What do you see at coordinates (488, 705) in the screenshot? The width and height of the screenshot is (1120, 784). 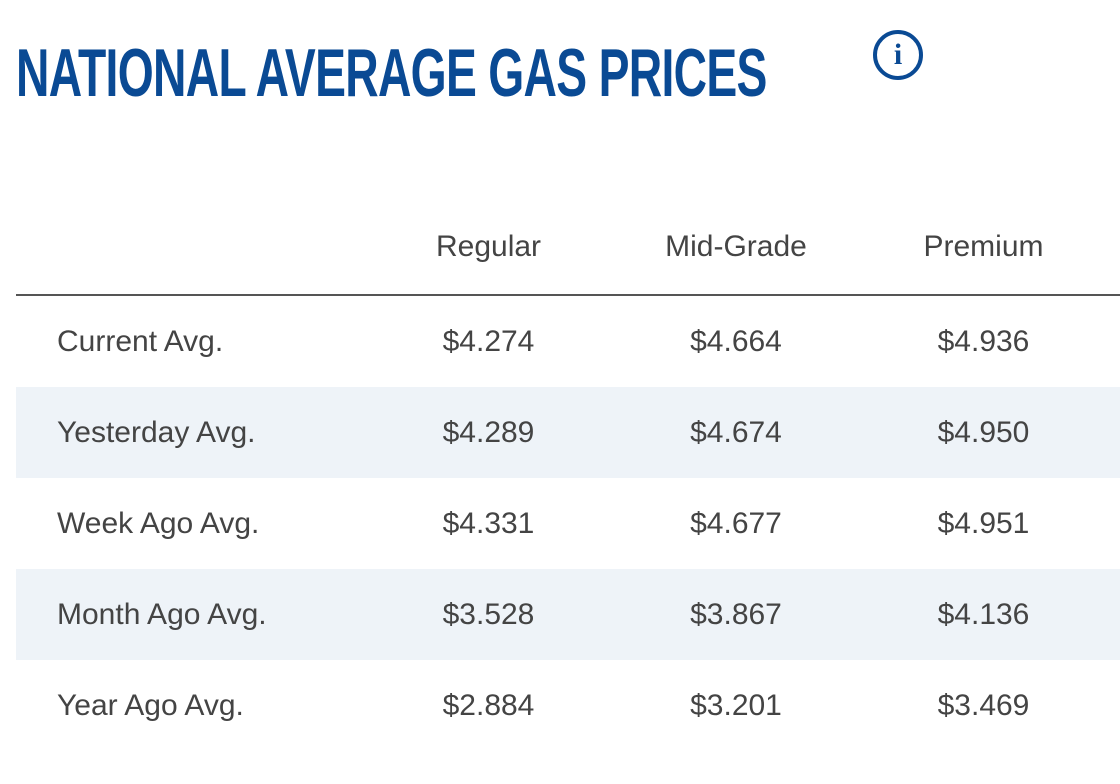 I see `regular-price: $2.884` at bounding box center [488, 705].